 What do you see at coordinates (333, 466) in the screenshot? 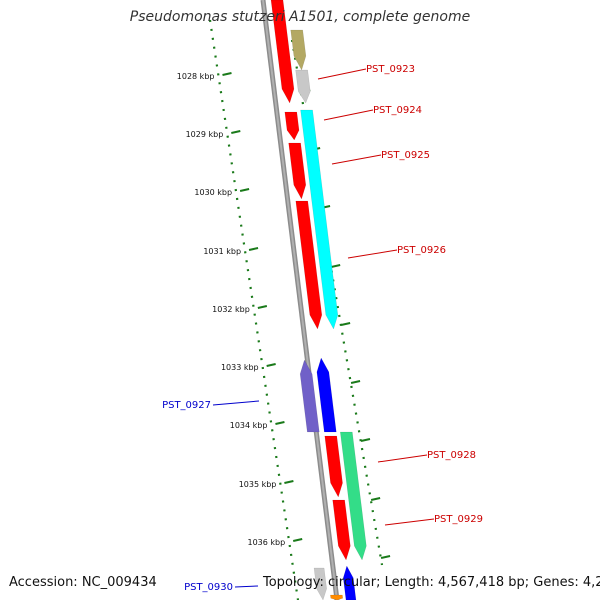
I see `gene-arrow-pst0928` at bounding box center [333, 466].